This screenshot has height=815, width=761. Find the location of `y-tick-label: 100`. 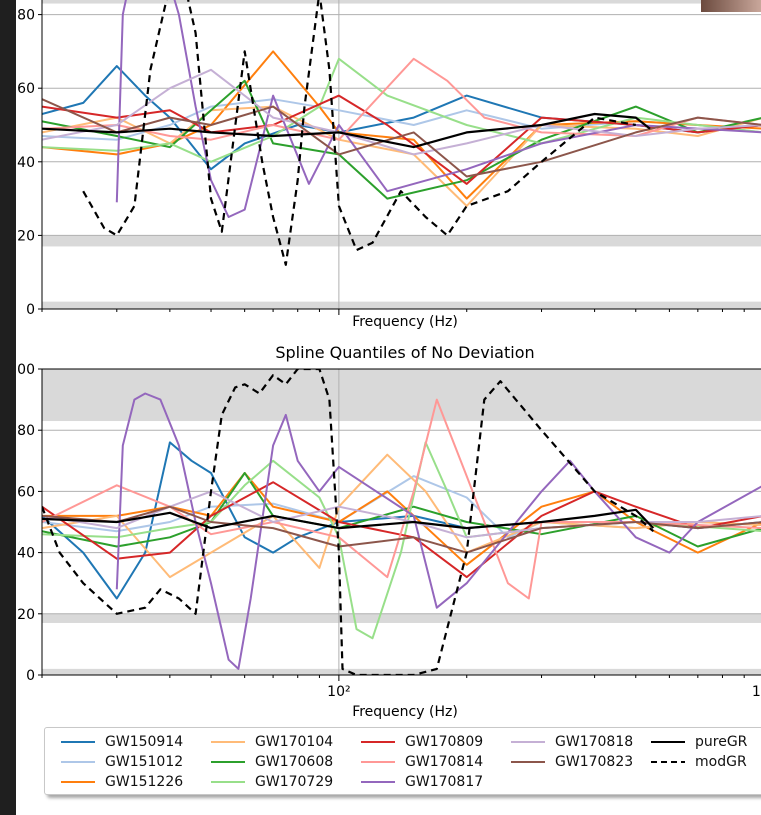

y-tick-label: 100 is located at coordinates (25, 370).